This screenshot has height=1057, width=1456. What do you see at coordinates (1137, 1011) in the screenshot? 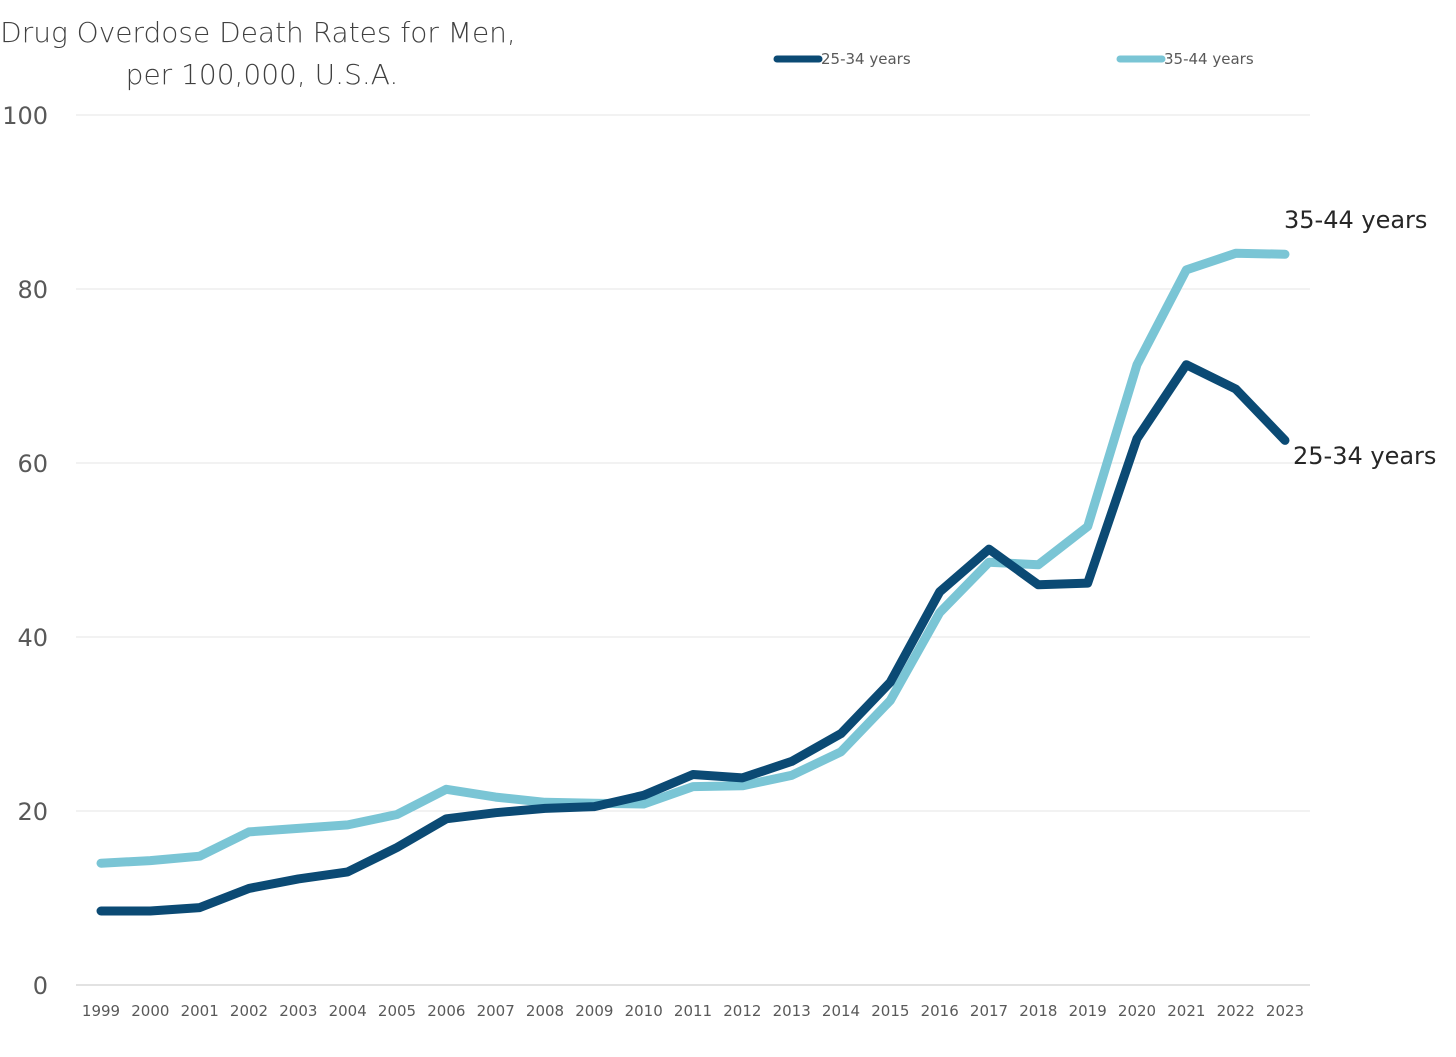
I see `x-tick-label: 2020` at bounding box center [1137, 1011].